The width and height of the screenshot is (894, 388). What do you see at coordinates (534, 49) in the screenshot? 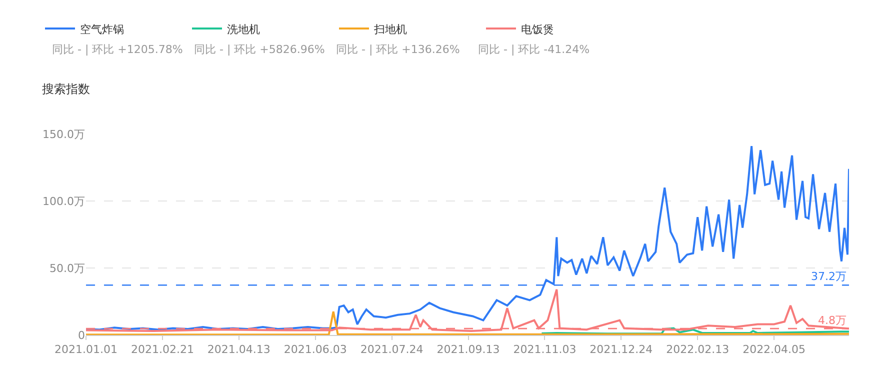
I see `text: 同比 - | 环比 -41.24%` at bounding box center [534, 49].